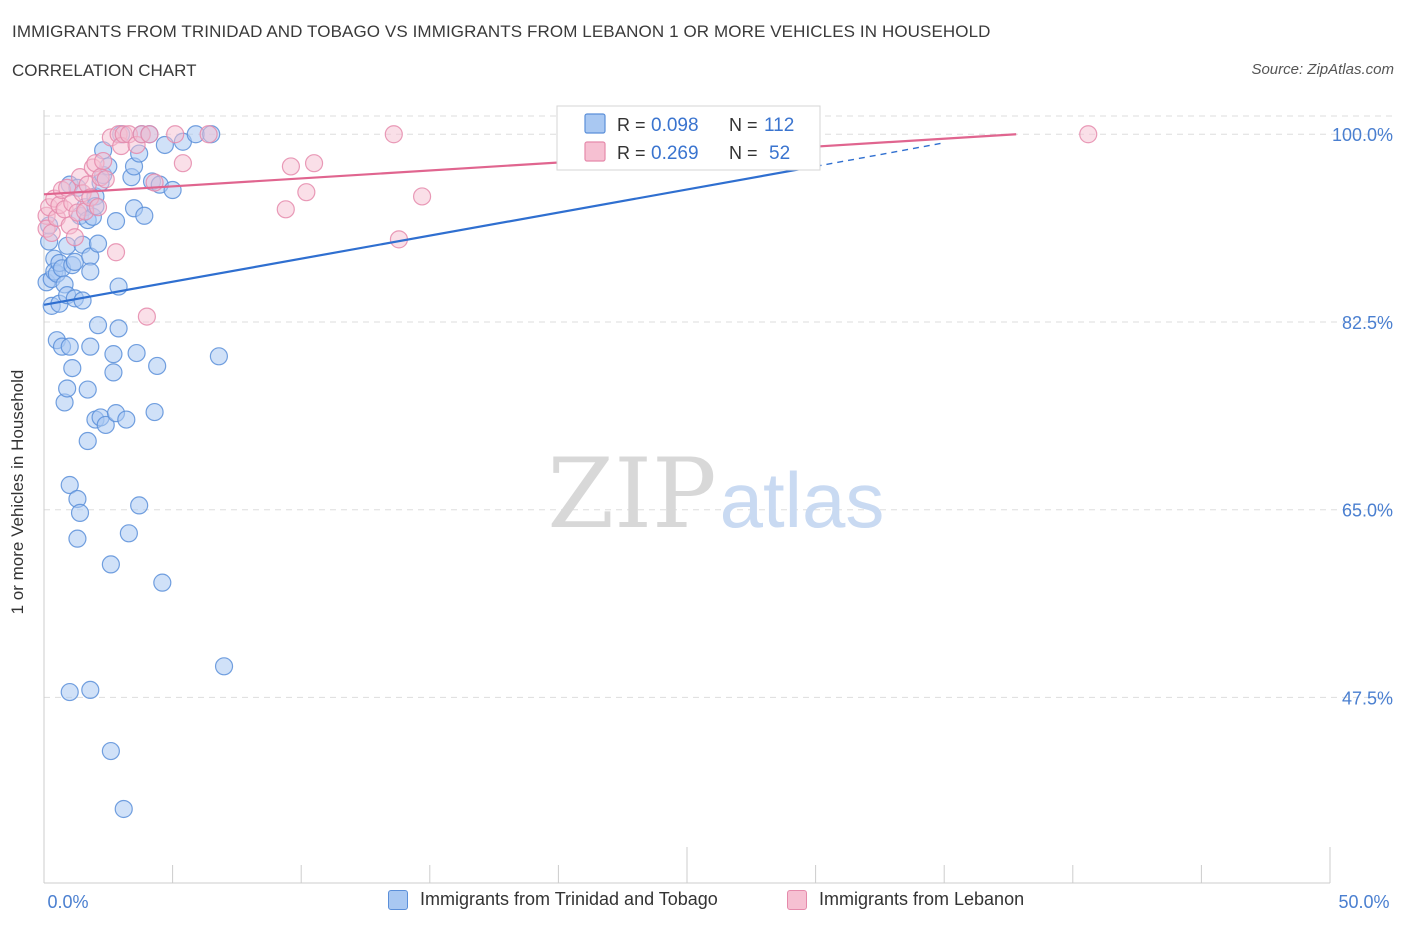  I want to click on watermark-atlas: atlas, so click(802, 500).